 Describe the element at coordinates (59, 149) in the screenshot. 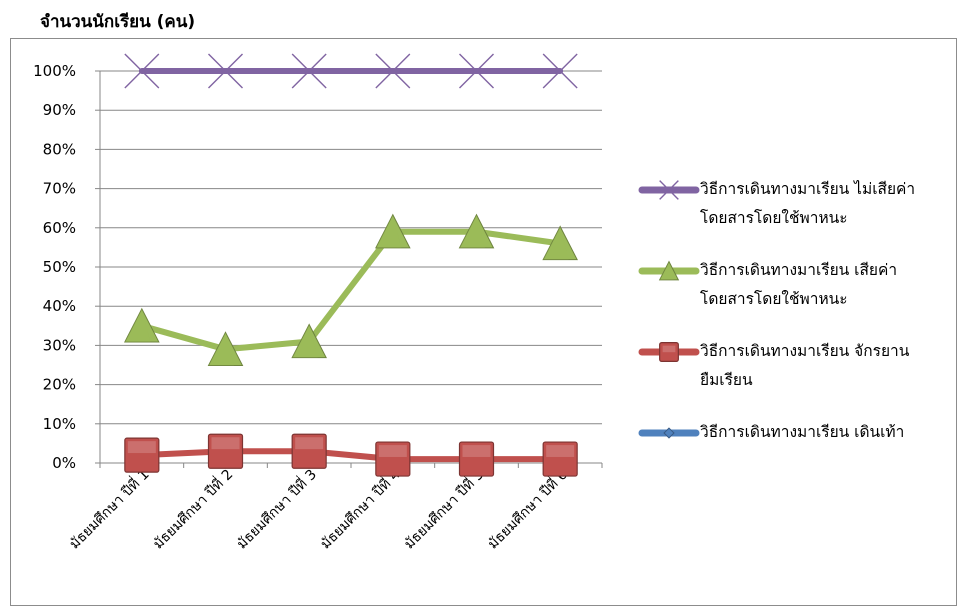

I see `y-tick-label: 80%` at that location.